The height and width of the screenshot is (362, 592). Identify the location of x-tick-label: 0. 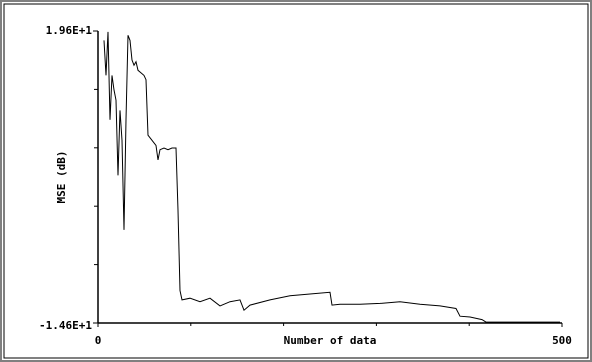
(98, 340).